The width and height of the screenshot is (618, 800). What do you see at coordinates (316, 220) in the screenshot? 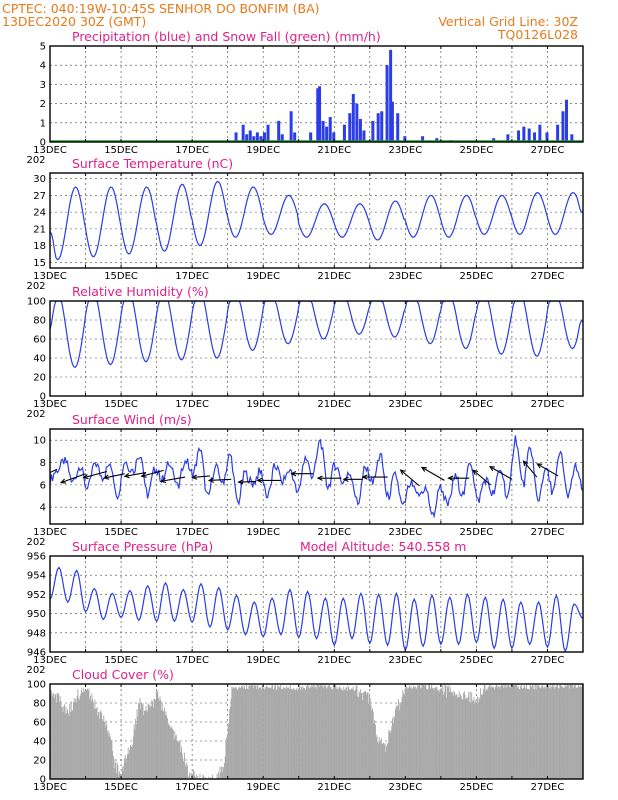
I see `series-temp` at bounding box center [316, 220].